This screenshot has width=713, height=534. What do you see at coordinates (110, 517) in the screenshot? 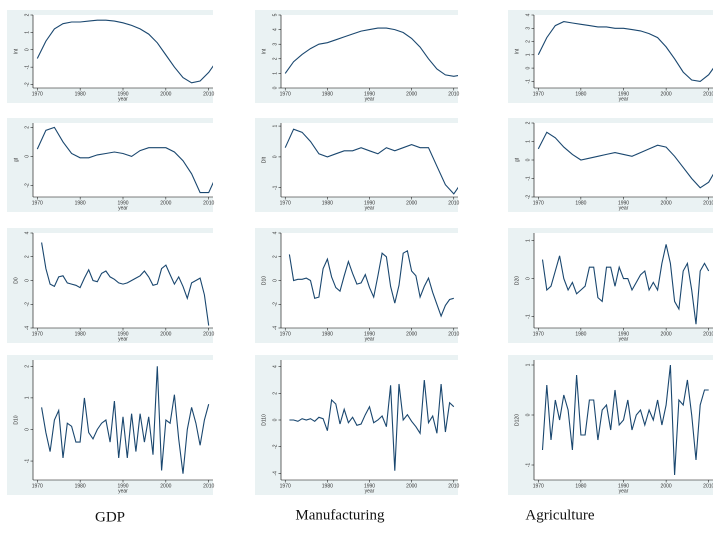
I see `column-caption: GDP` at bounding box center [110, 517].